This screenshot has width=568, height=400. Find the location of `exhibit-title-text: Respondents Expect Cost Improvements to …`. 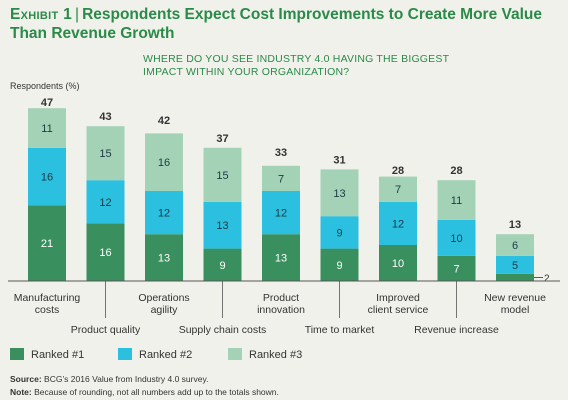

exhibit-title-text: Respondents Expect Cost Improvements to … is located at coordinates (276, 24).